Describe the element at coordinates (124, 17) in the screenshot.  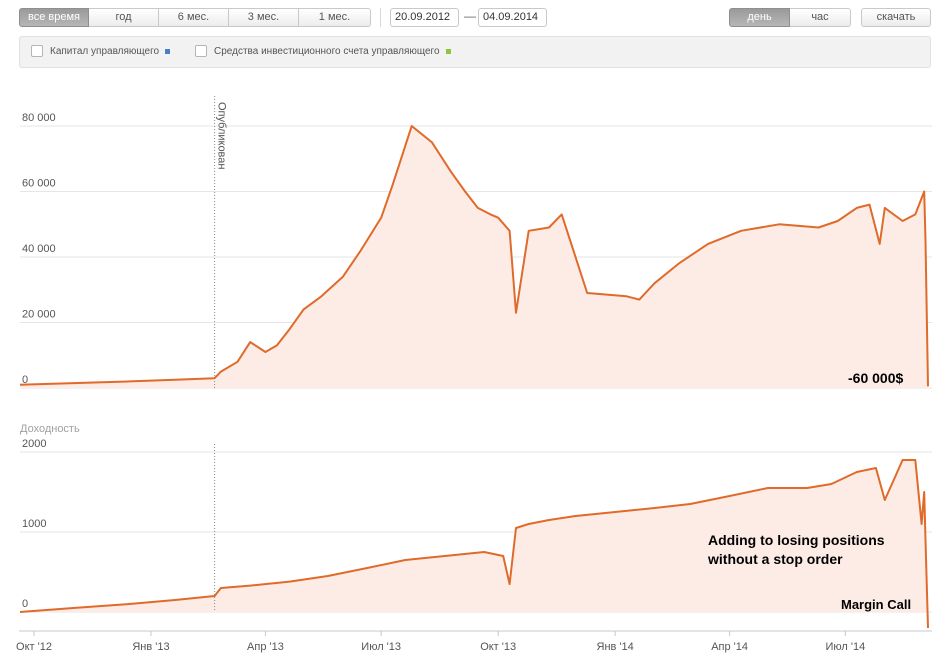
I see `period-year-button: год` at that location.